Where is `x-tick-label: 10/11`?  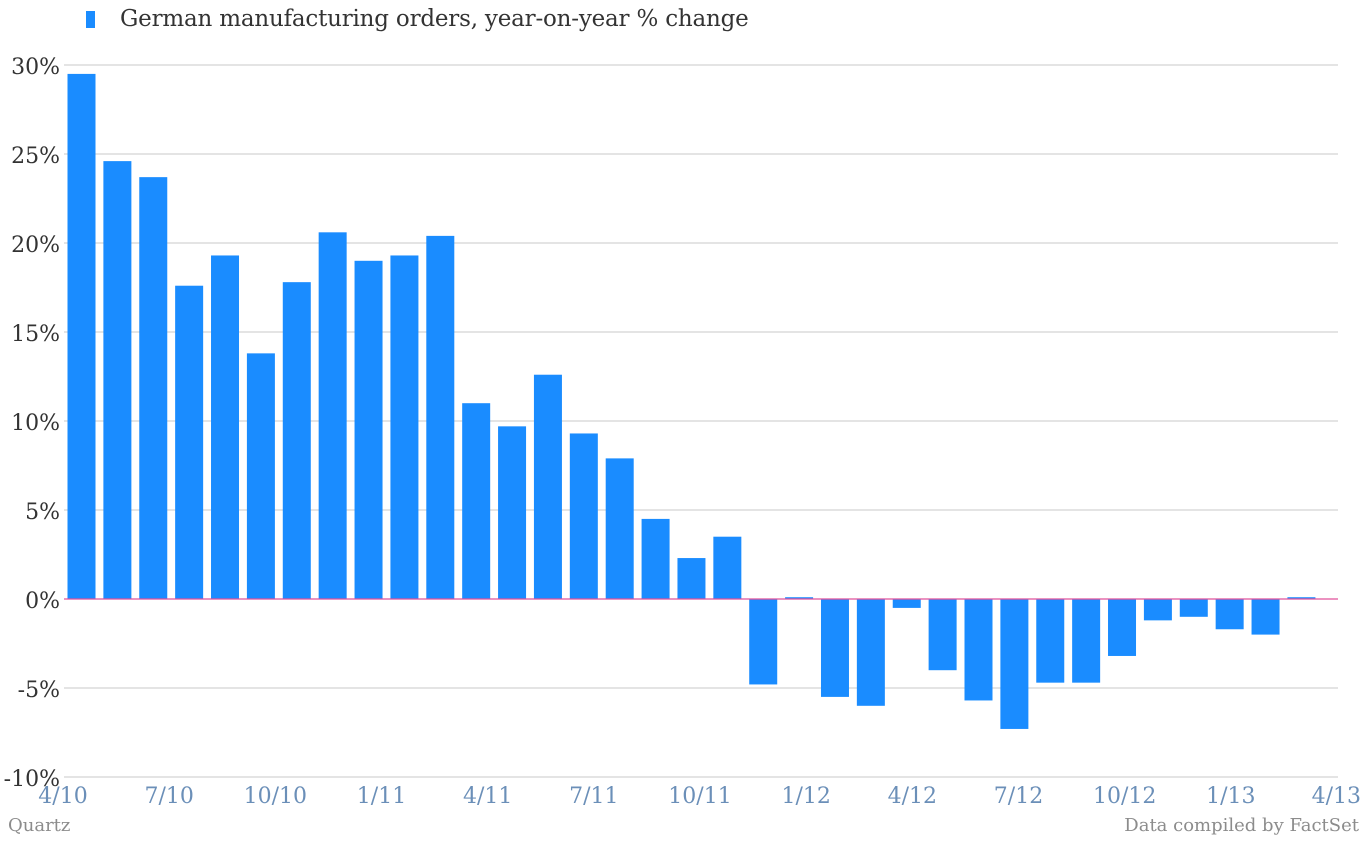 x-tick-label: 10/11 is located at coordinates (699, 796).